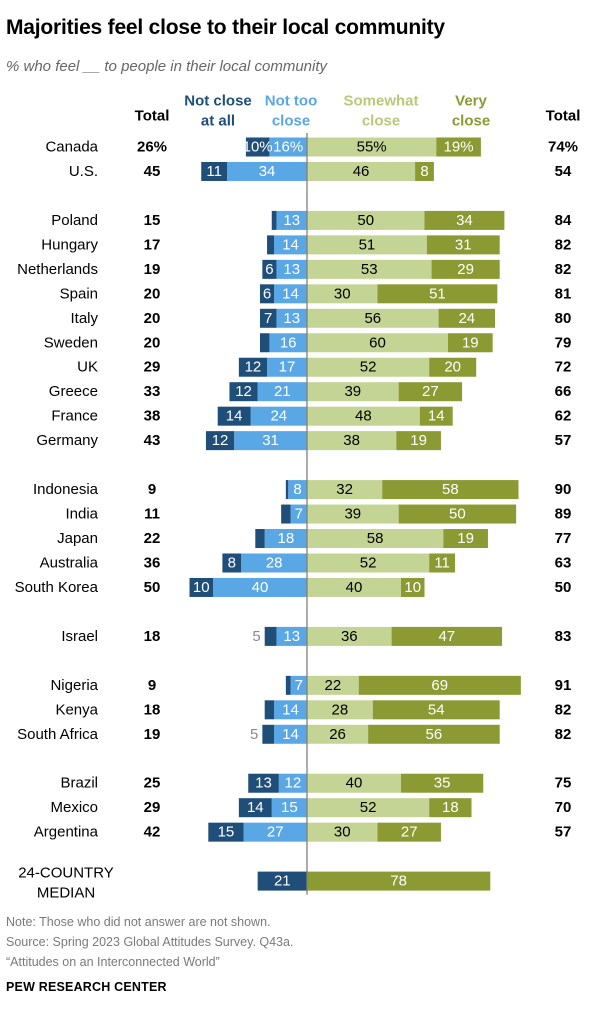 The height and width of the screenshot is (1023, 603). Describe the element at coordinates (152, 489) in the screenshot. I see `total-not-close-indonesia: 9` at that location.